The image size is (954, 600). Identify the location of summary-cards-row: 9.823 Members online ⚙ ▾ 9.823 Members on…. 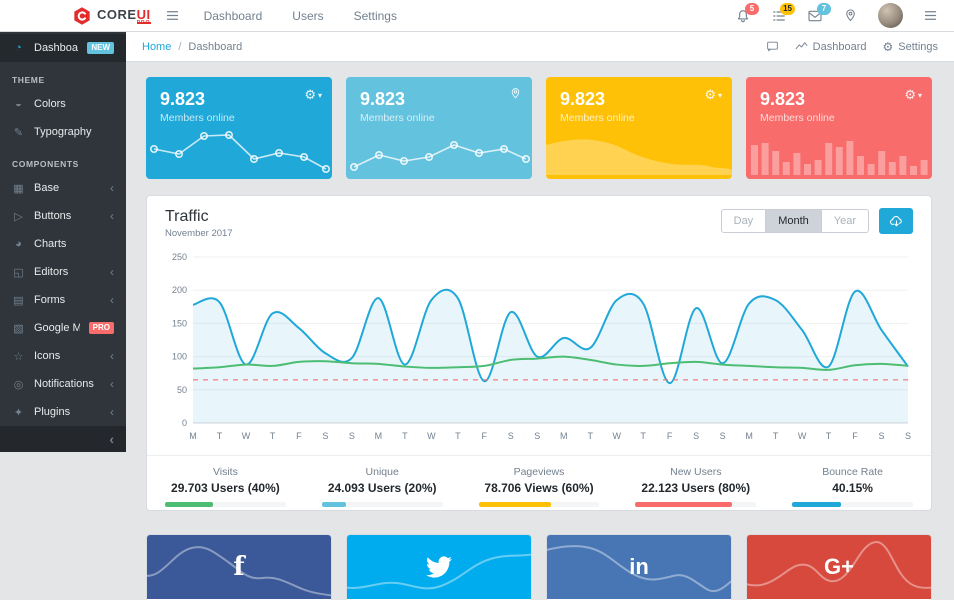
(539, 128).